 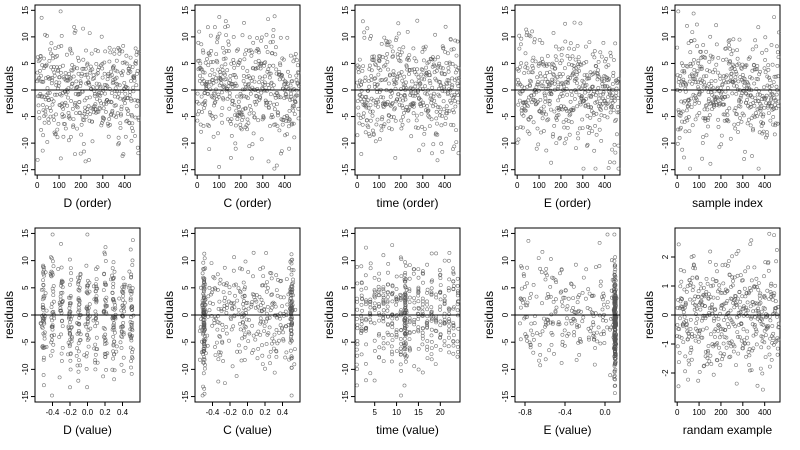 What do you see at coordinates (247, 324) in the screenshot?
I see `scatter-points` at bounding box center [247, 324].